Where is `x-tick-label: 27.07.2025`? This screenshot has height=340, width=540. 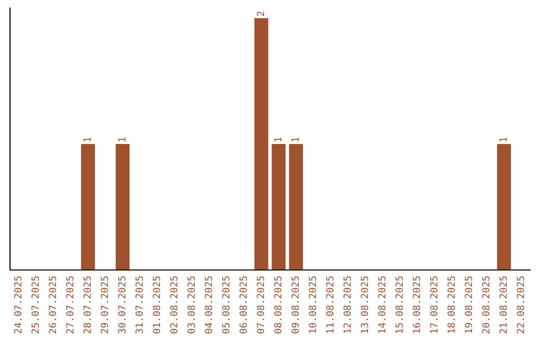
x-tick-label: 27.07.2025 is located at coordinates (70, 305).